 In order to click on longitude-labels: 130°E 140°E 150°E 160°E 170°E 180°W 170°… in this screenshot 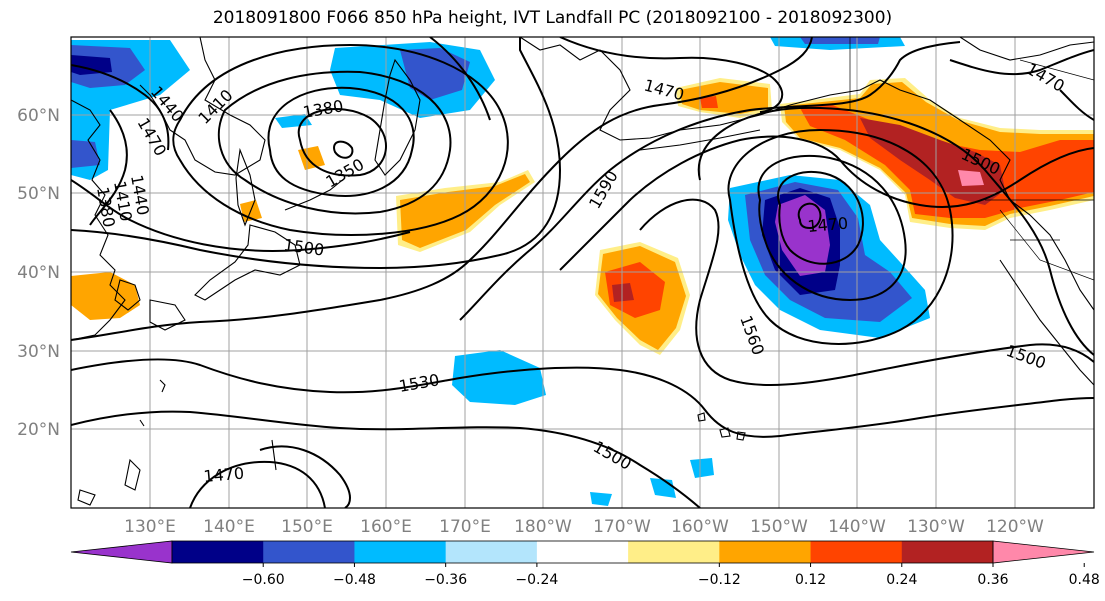, I will do `click(584, 527)`.